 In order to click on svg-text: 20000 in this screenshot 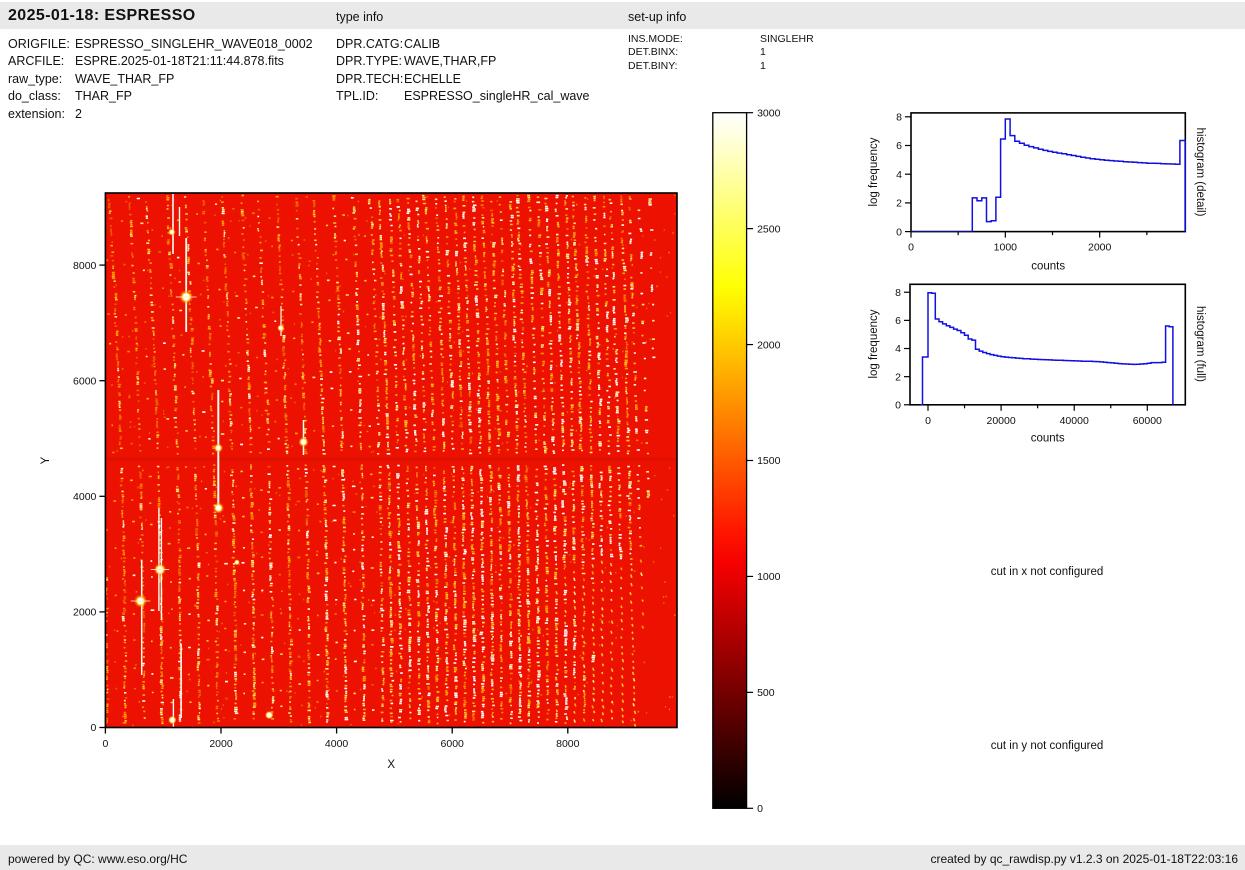, I will do `click(1000, 421)`.